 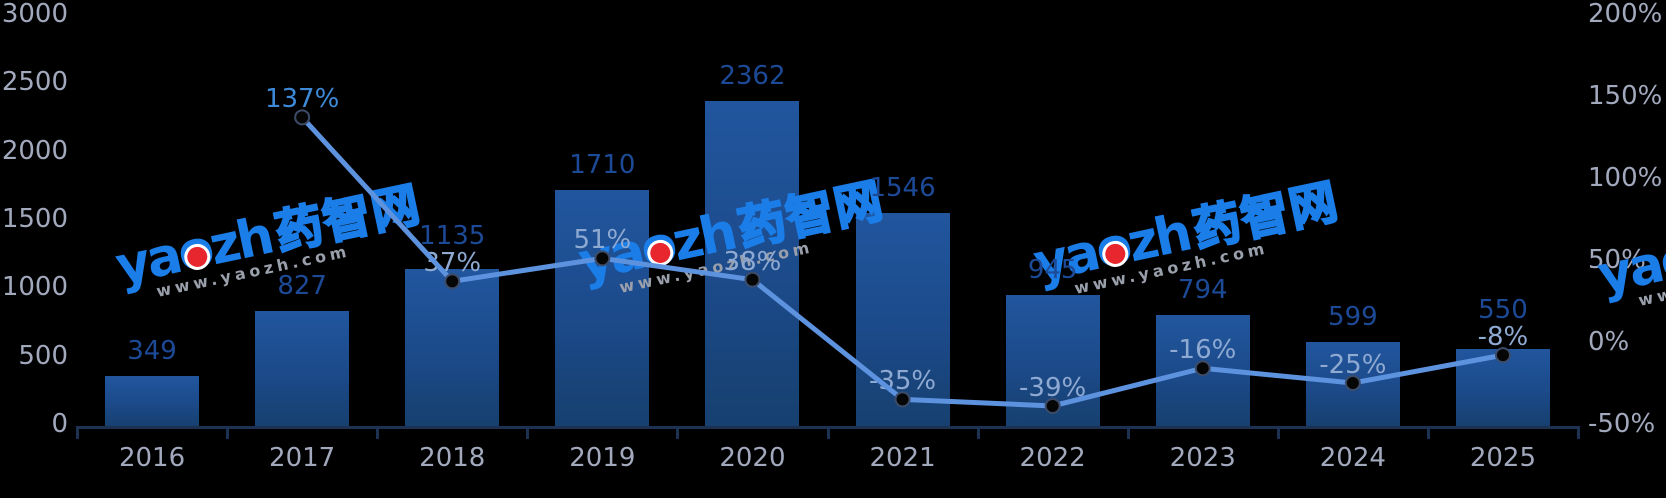 What do you see at coordinates (1625, 14) in the screenshot?
I see `y-axis-right-tick-label: 200%` at bounding box center [1625, 14].